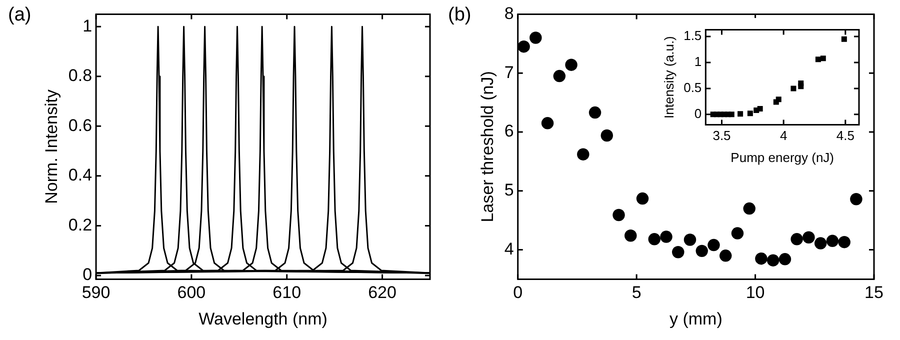 The width and height of the screenshot is (900, 340). Describe the element at coordinates (460, 15) in the screenshot. I see `chart-title: (b)` at that location.